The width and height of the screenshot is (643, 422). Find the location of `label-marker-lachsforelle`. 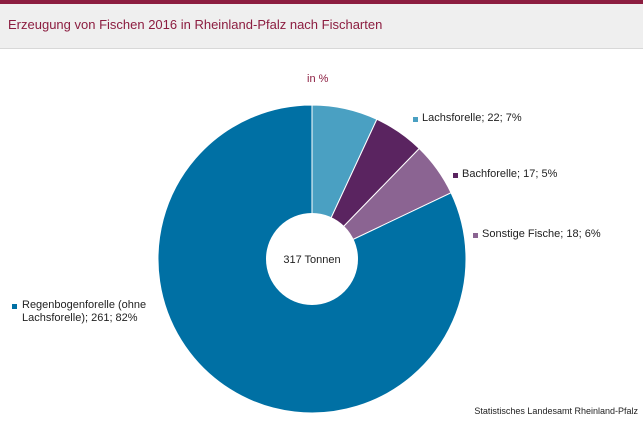

label-marker-lachsforelle is located at coordinates (415, 119).